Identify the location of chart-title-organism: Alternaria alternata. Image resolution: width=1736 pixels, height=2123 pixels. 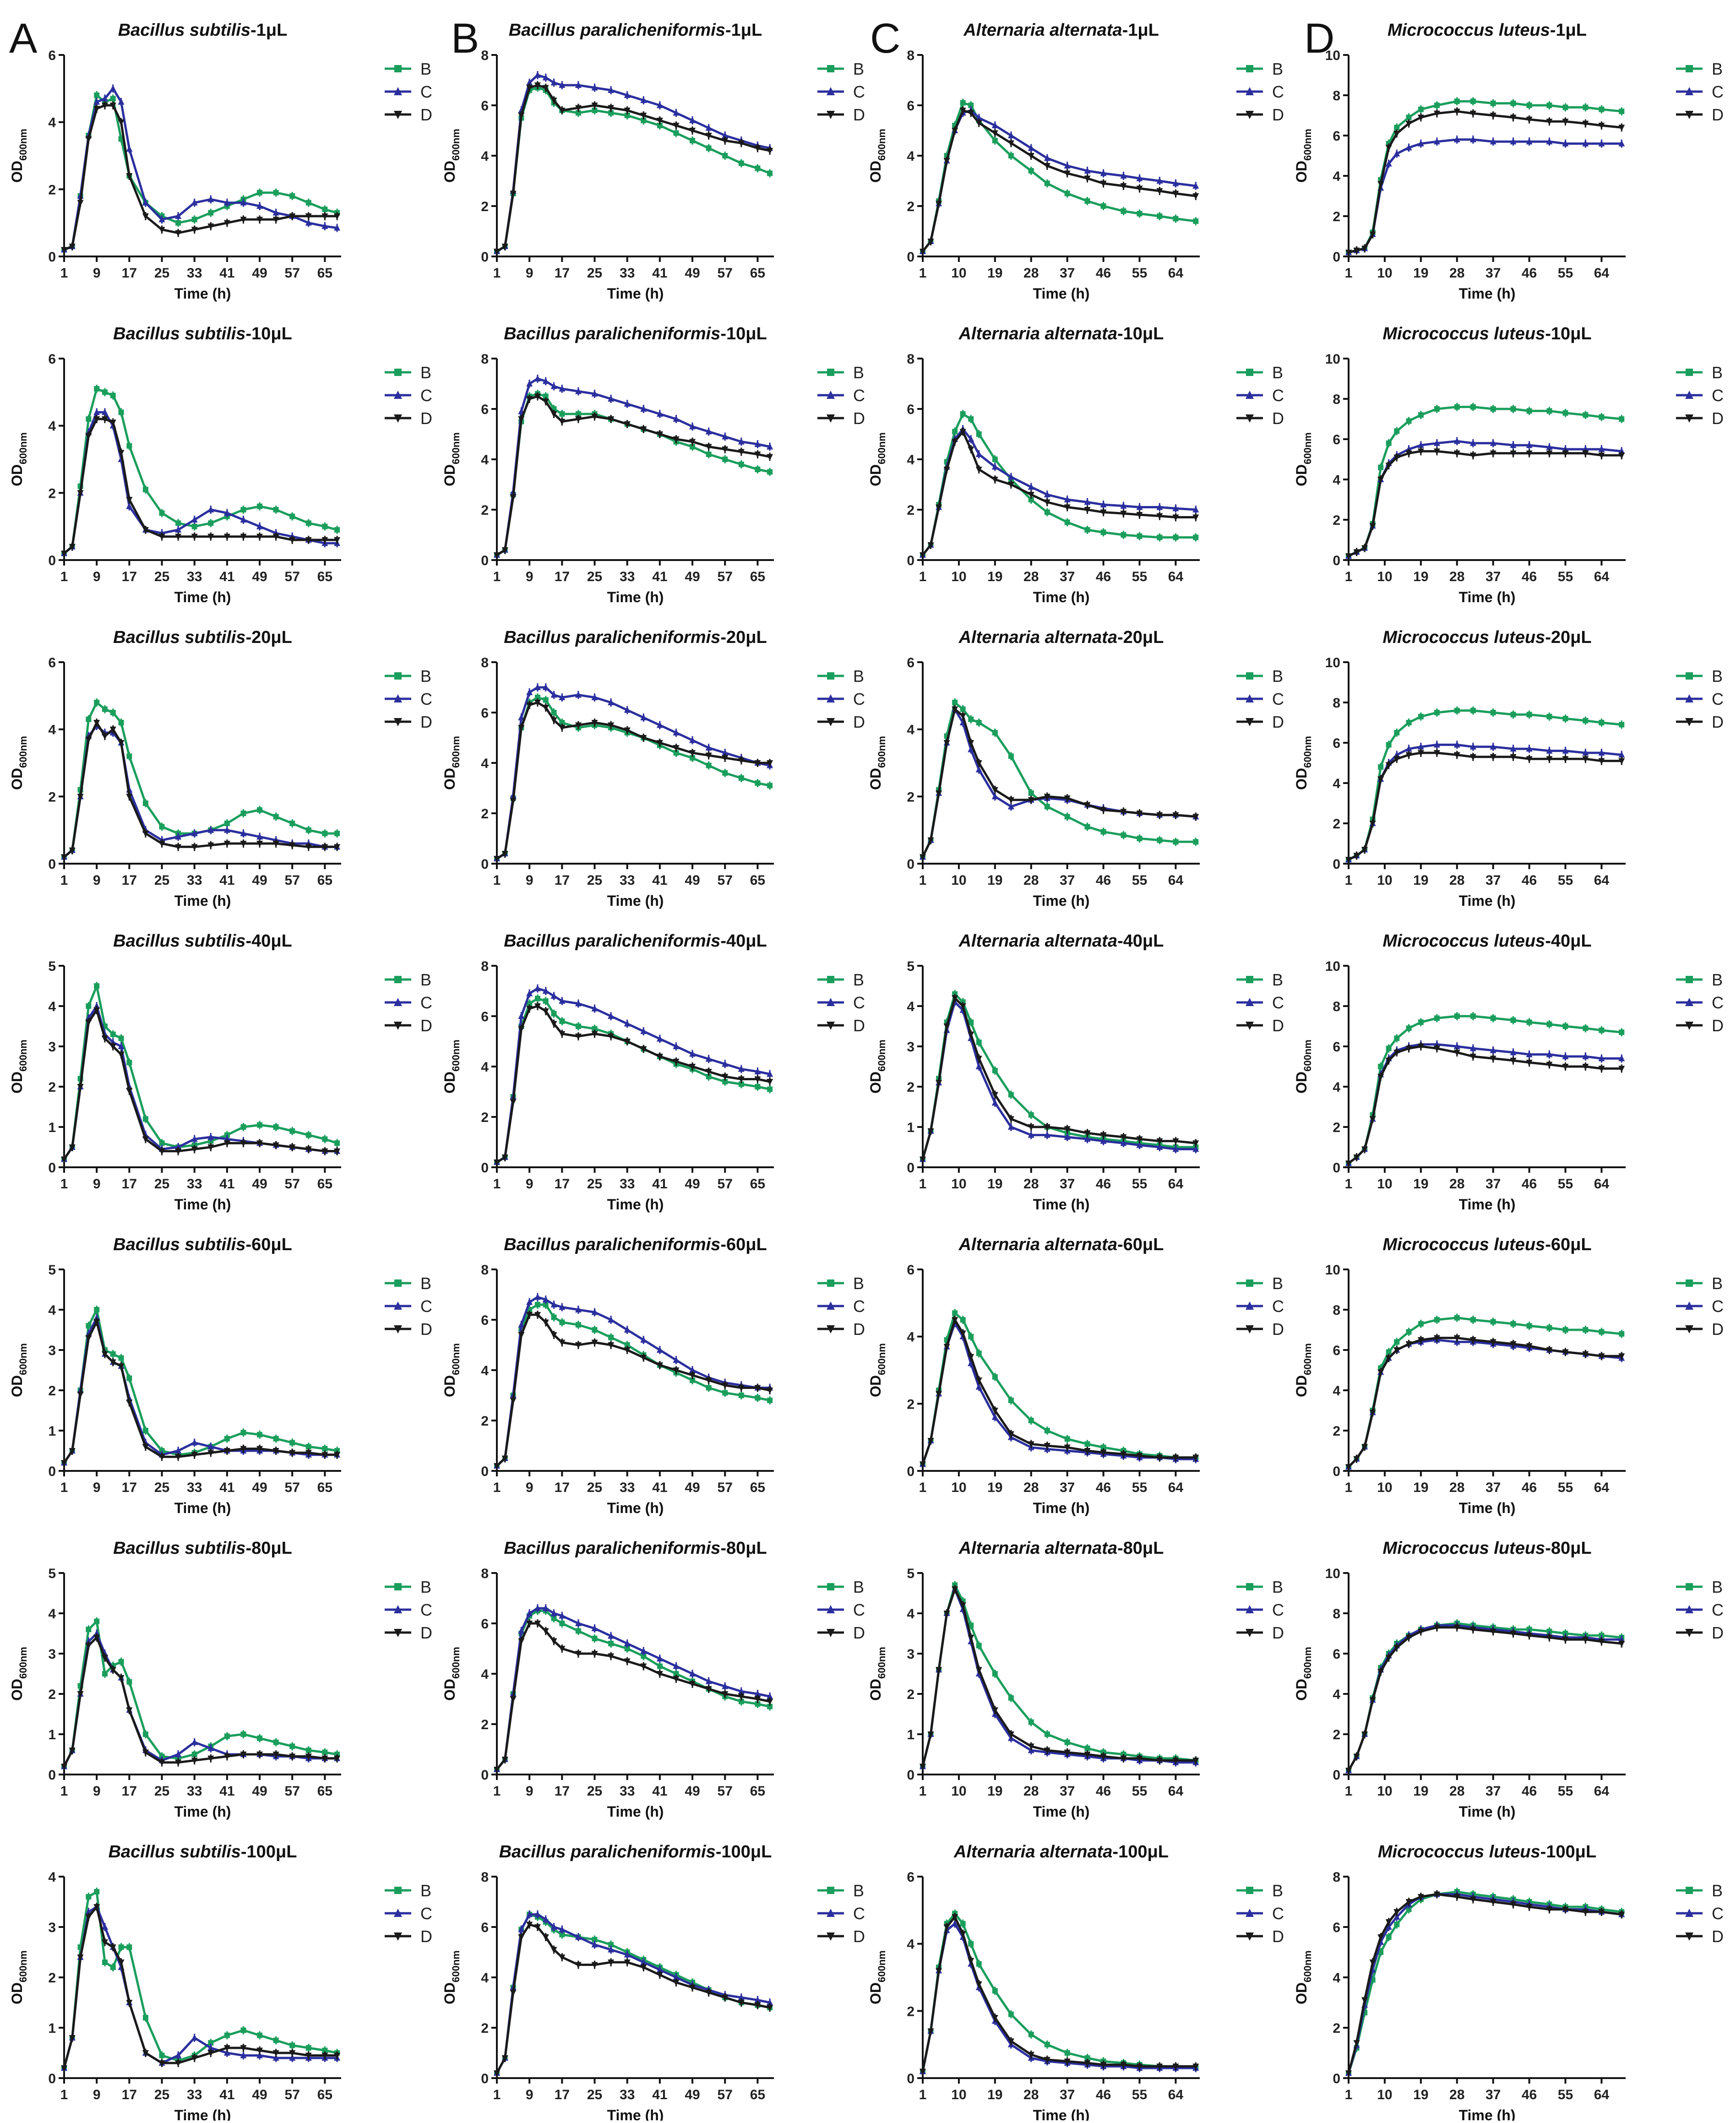
(1037, 637).